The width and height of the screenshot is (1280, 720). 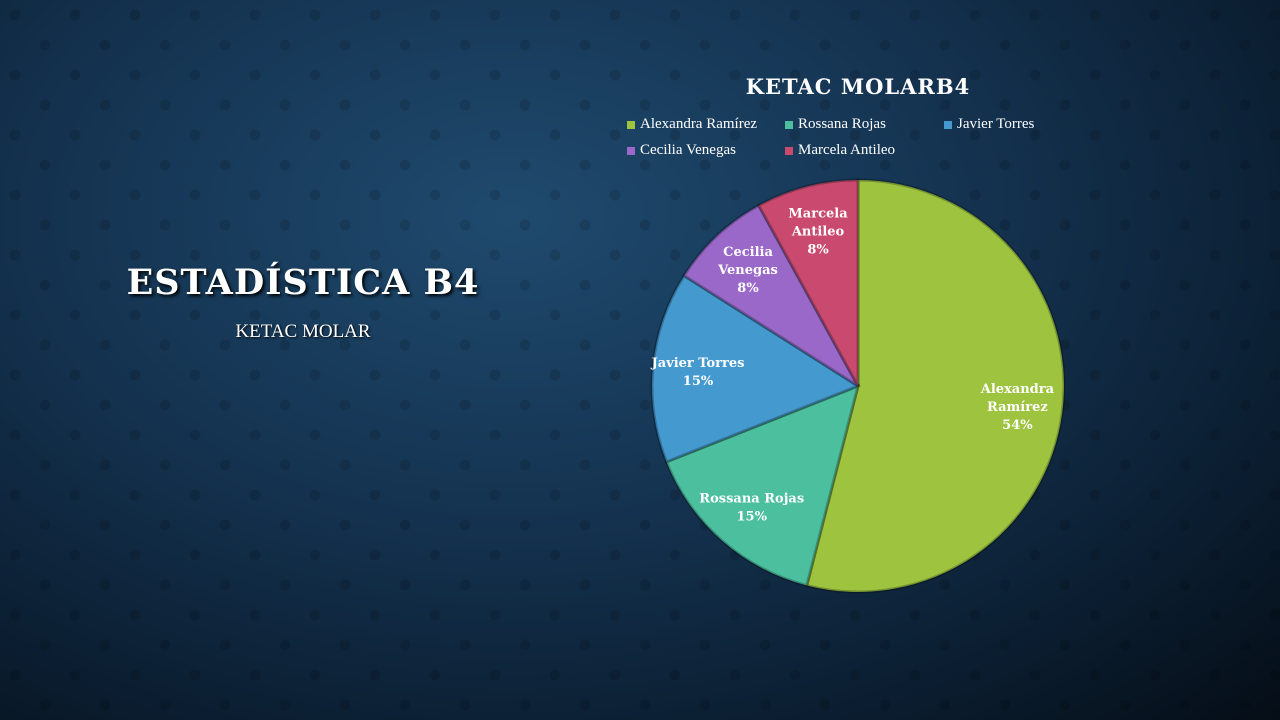 I want to click on data-label: Cecilia Venegas 8%, so click(x=747, y=270).